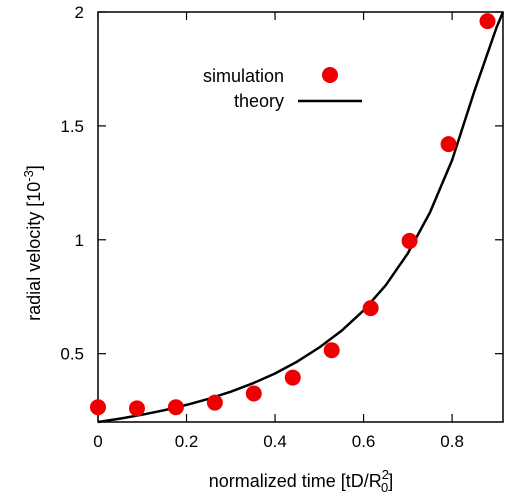 The height and width of the screenshot is (498, 506). Describe the element at coordinates (259, 101) in the screenshot. I see `legend-label-theory: theory` at that location.